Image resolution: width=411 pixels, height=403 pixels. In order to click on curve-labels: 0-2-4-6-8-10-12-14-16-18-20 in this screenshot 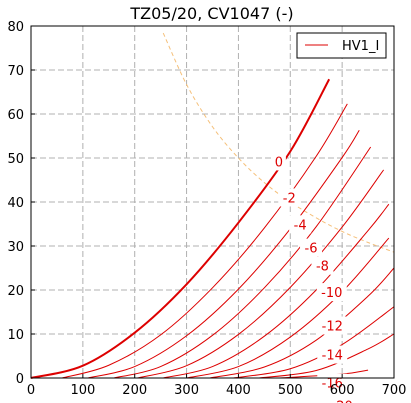, I will do `click(314, 277)`.